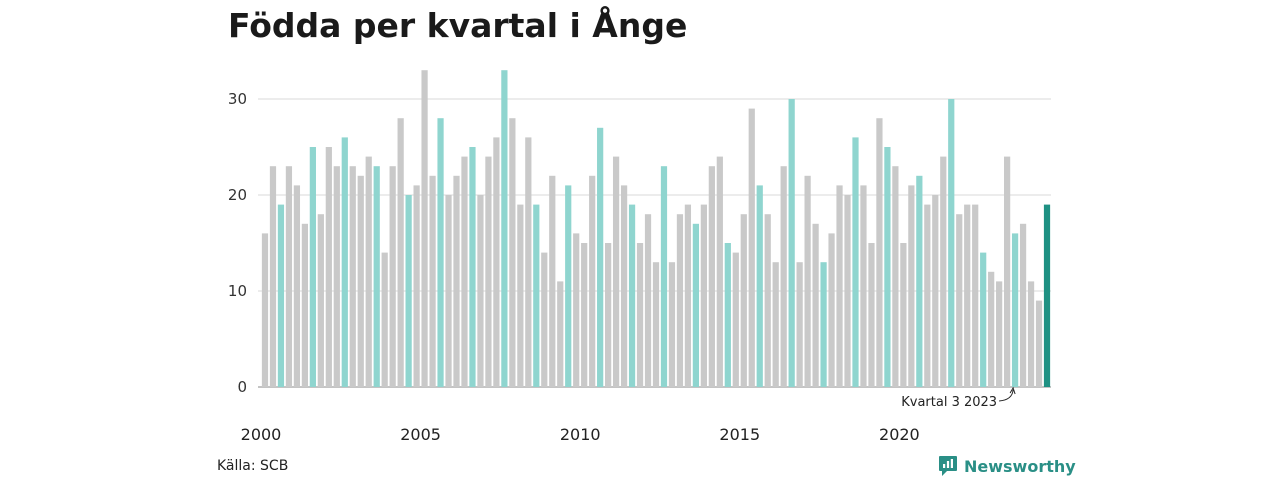 The height and width of the screenshot is (480, 1280). What do you see at coordinates (458, 25) in the screenshot?
I see `chart-title: Födda per kvartal i Ånge` at bounding box center [458, 25].